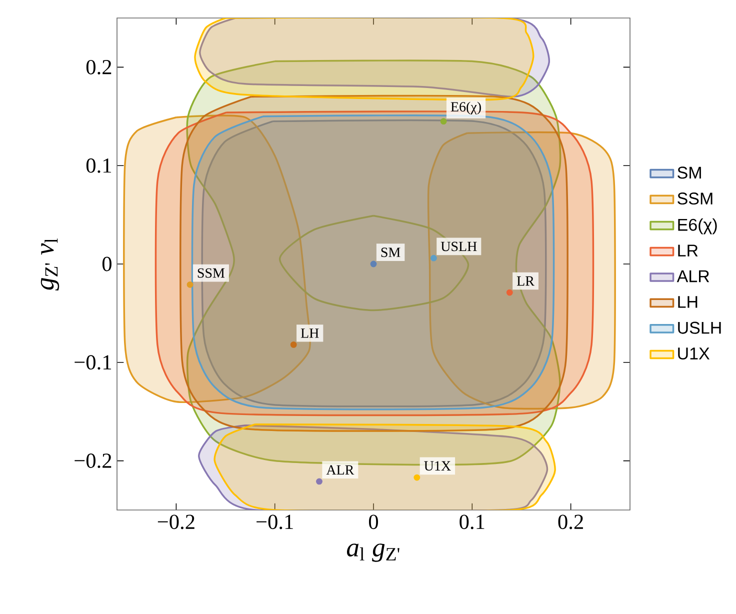  I want to click on y-tick-label: −0.2, so click(93, 461).